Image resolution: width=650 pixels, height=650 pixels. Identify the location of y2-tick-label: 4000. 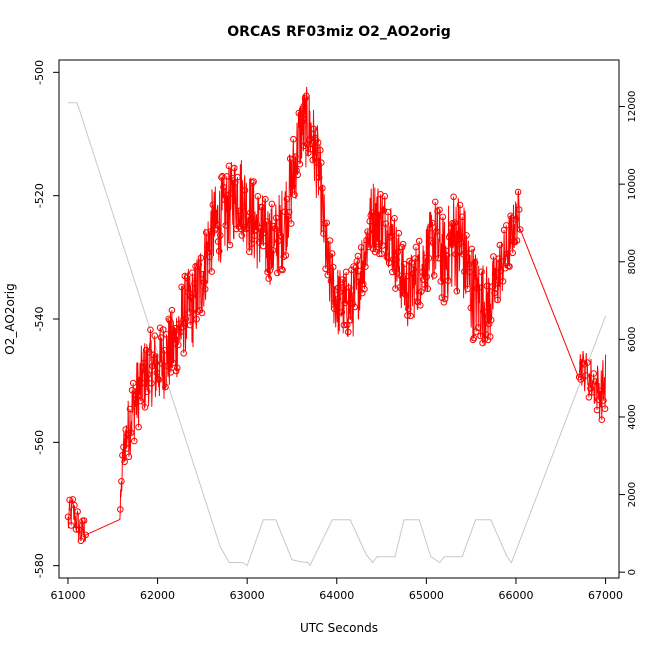
(632, 416).